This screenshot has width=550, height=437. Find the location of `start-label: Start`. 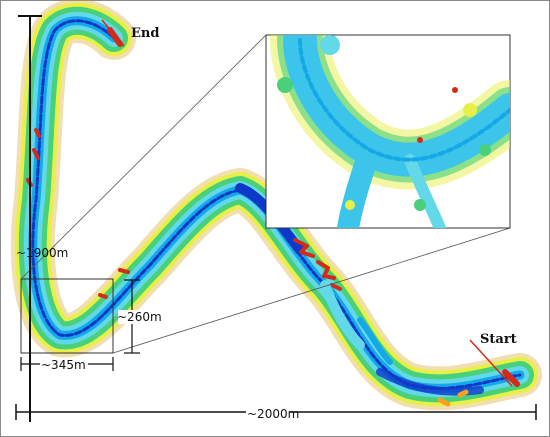

start-label: Start is located at coordinates (498, 339).